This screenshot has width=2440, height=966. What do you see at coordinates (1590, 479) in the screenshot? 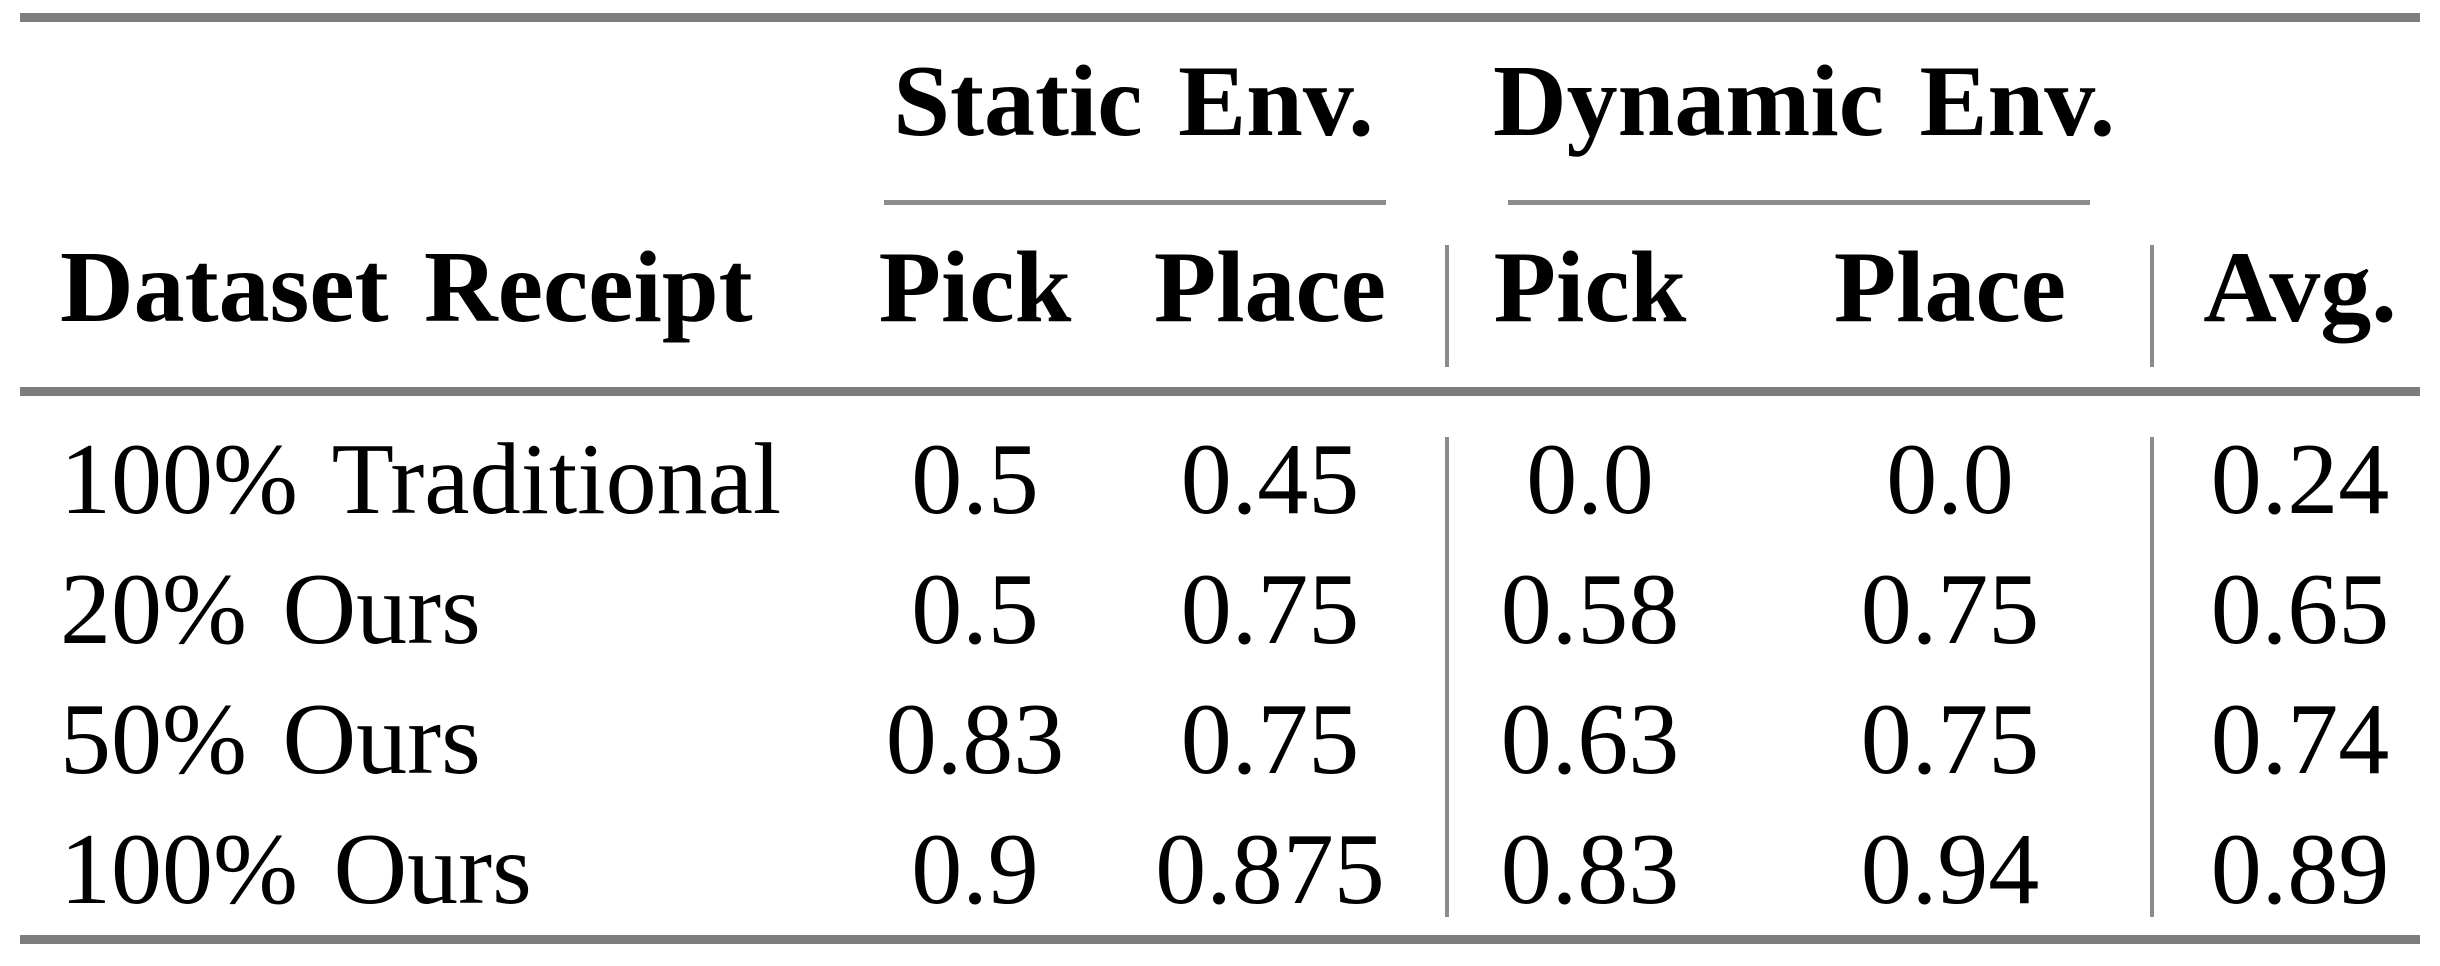
I see `cell-dynamic-pick: 0.0` at bounding box center [1590, 479].